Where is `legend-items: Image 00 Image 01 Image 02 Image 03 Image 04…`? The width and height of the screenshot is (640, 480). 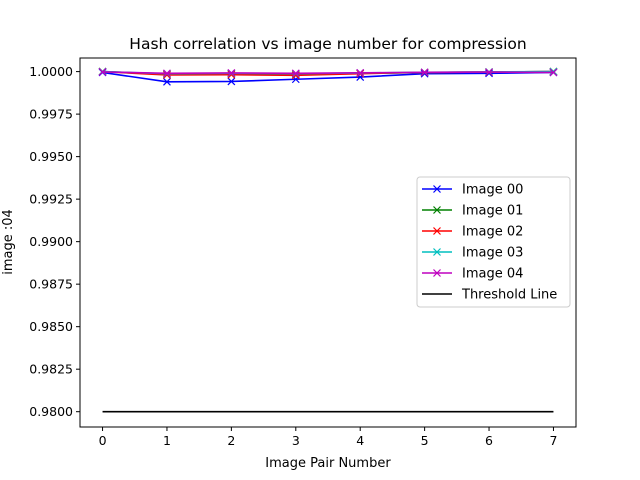 legend-items: Image 00 Image 01 Image 02 Image 03 Image 04… is located at coordinates (489, 243).